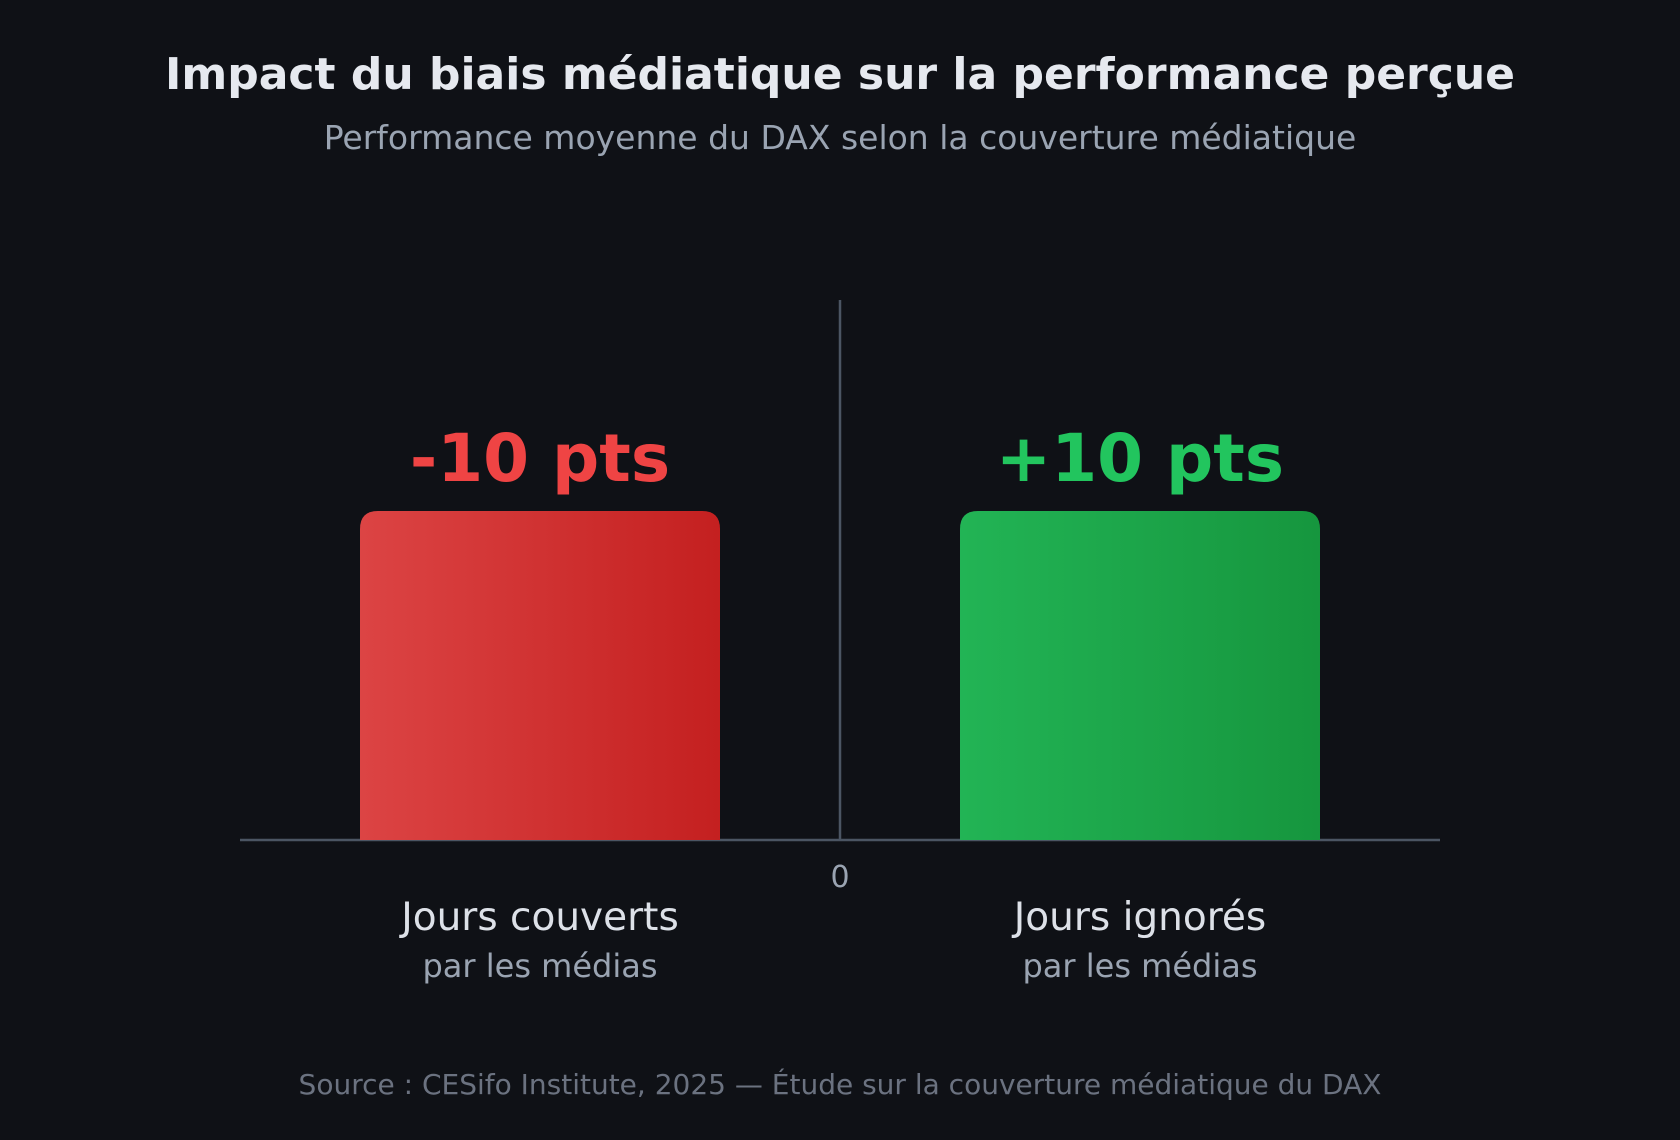 The height and width of the screenshot is (1140, 1680). I want to click on data-label-positive: +10 pts, so click(1140, 458).